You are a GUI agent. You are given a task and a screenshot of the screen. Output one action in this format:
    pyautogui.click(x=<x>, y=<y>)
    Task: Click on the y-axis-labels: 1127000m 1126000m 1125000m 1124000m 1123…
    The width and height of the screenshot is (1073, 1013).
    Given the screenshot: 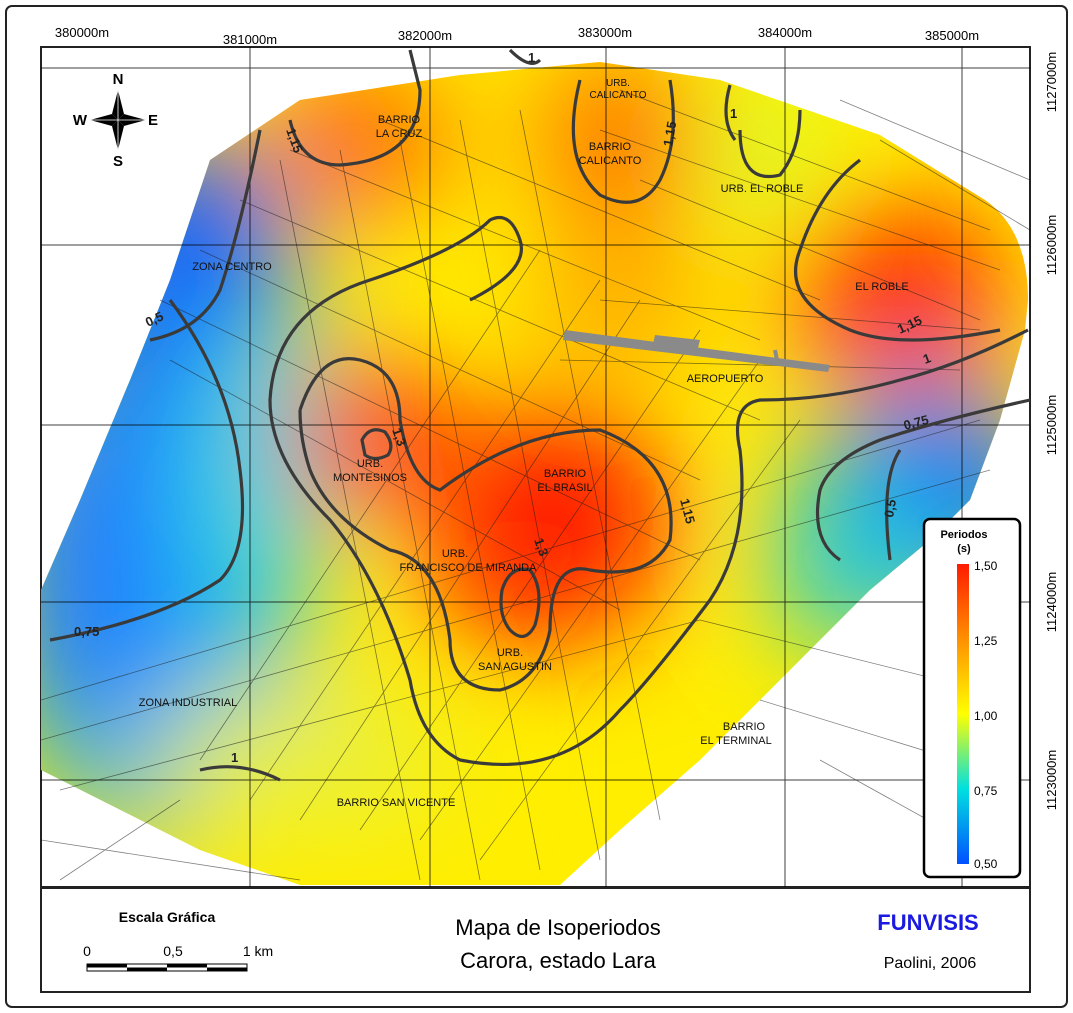 What is the action you would take?
    pyautogui.click(x=1051, y=431)
    